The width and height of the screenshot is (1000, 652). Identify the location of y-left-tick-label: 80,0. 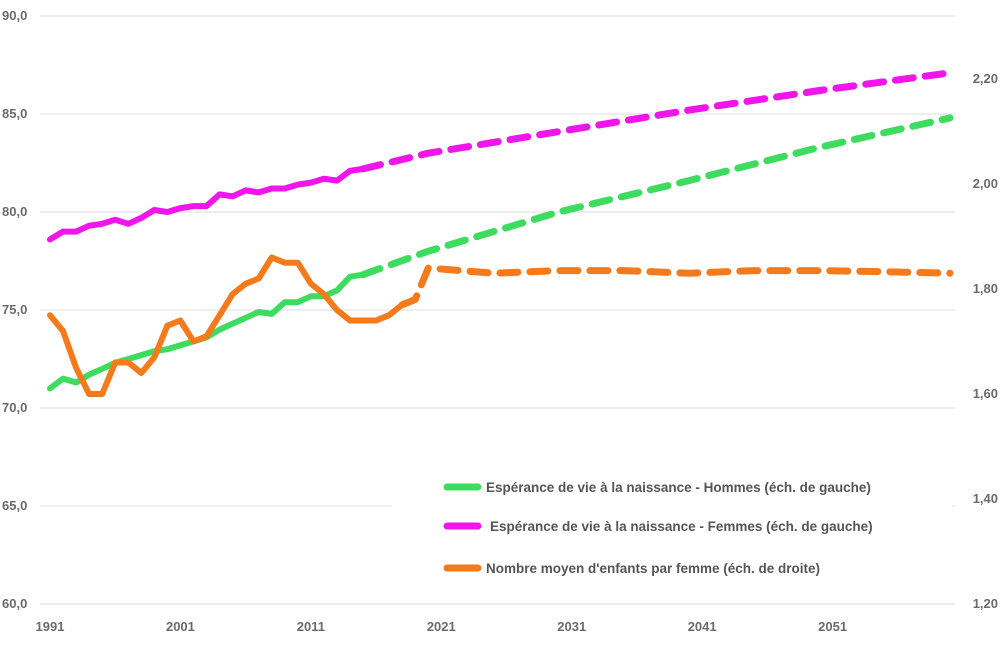
(14, 211).